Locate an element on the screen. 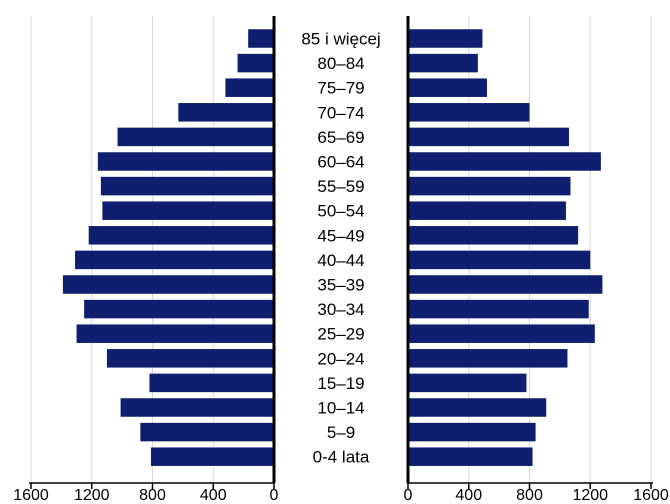  right-tick-label: 800 is located at coordinates (529, 495).